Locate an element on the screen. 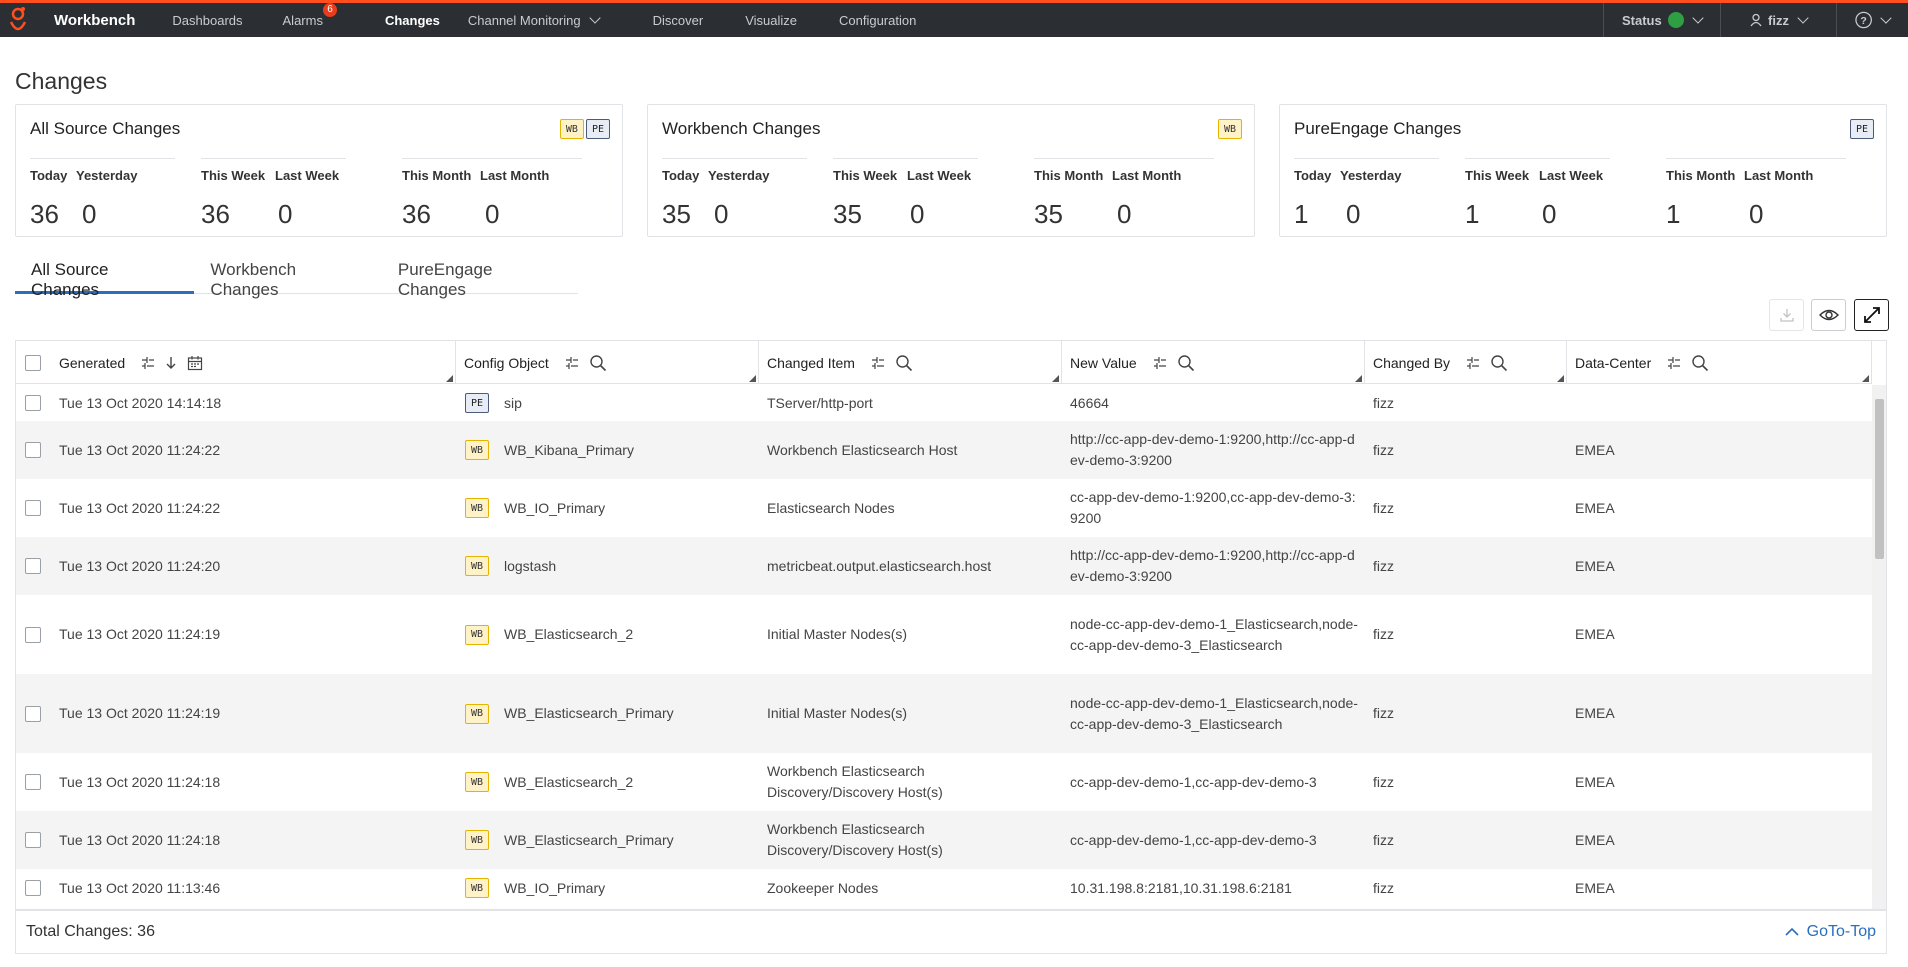 The width and height of the screenshot is (1908, 967). table-scrollbar is located at coordinates (1879, 647).